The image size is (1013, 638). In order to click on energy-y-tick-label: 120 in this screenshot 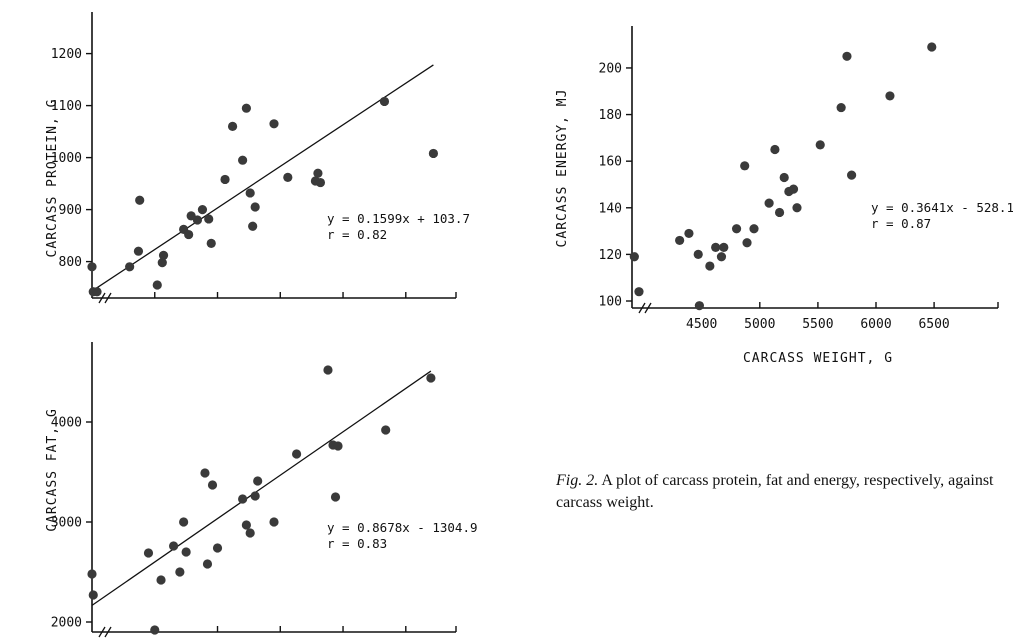, I will do `click(610, 255)`.